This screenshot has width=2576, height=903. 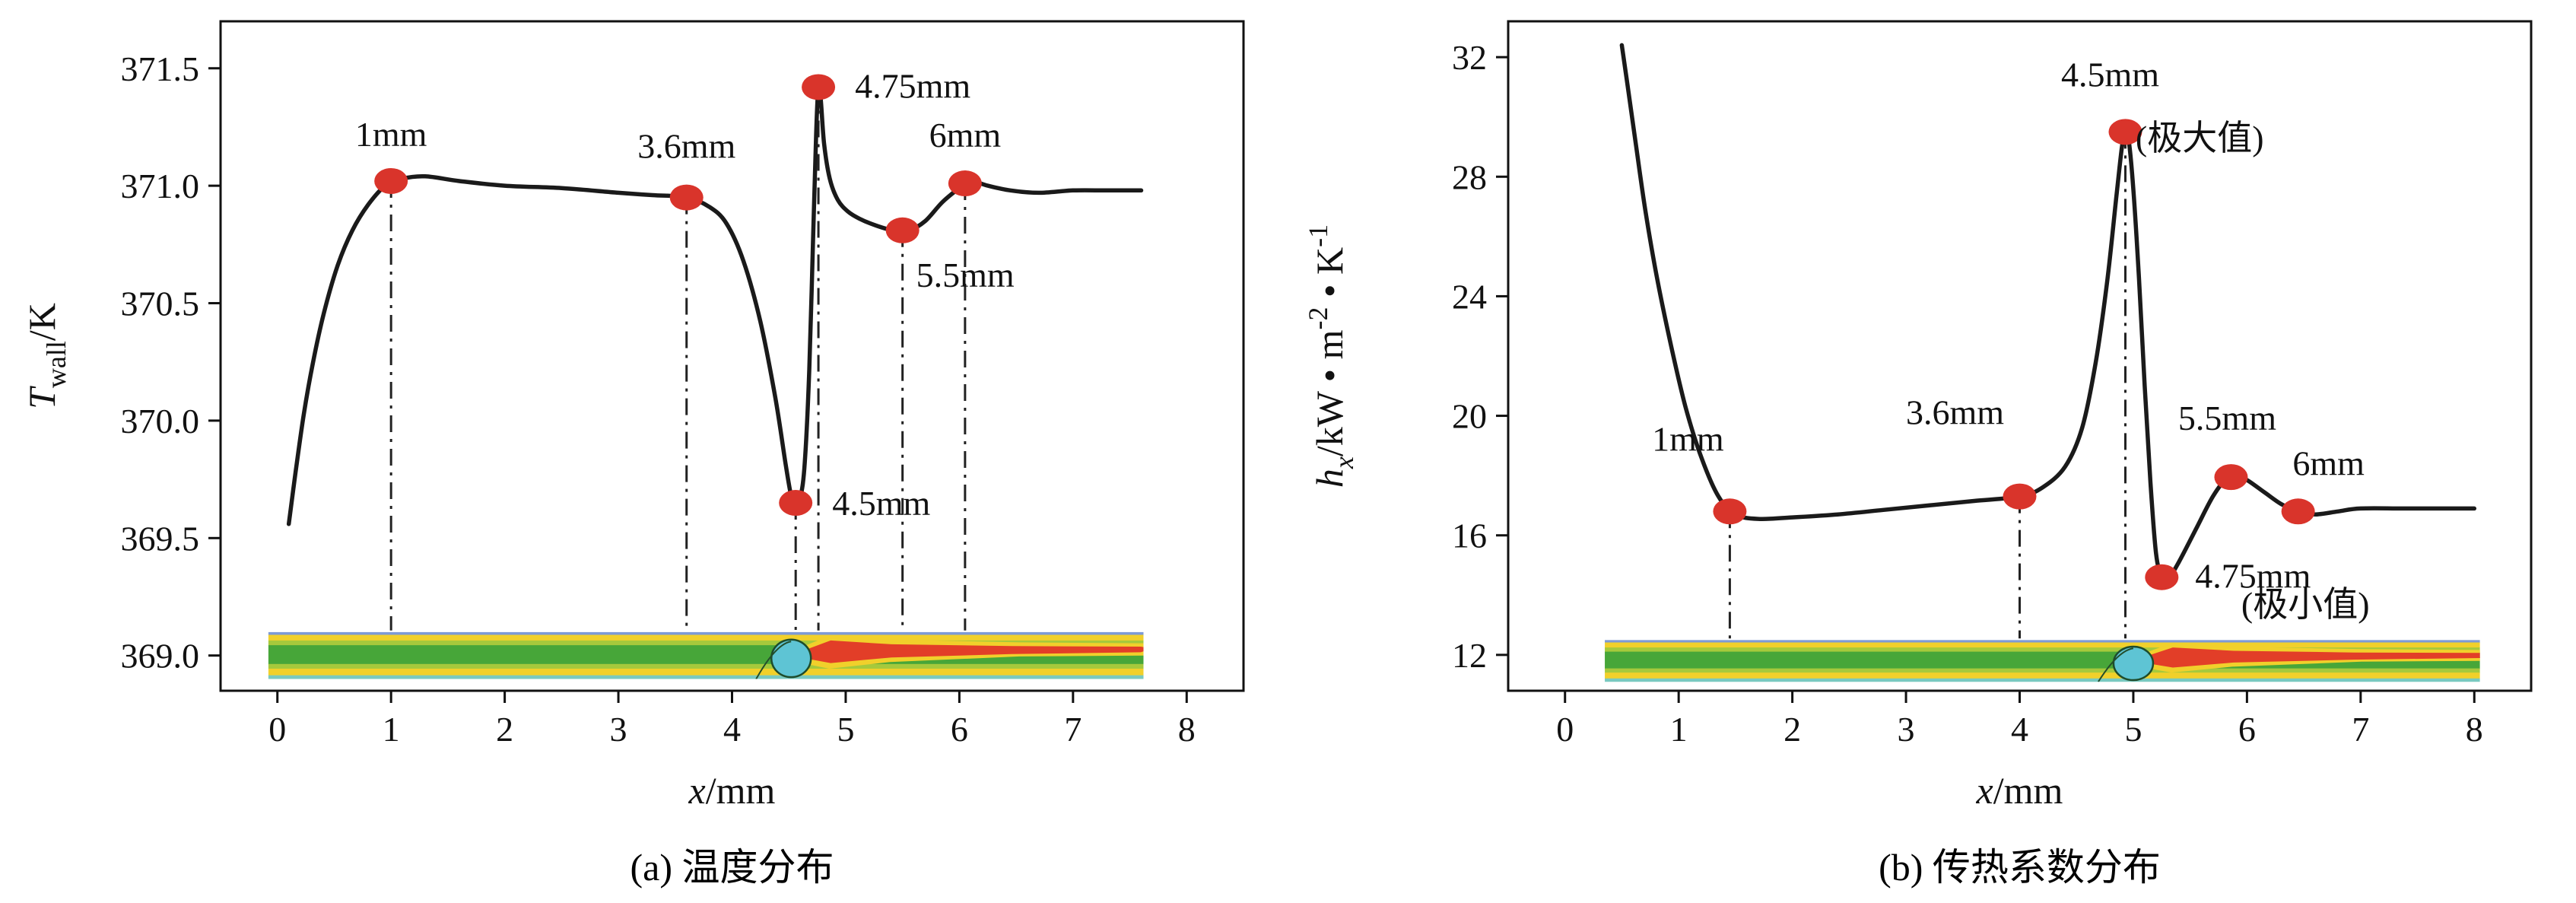 I want to click on y-tick-label: 369.5, so click(x=160, y=538).